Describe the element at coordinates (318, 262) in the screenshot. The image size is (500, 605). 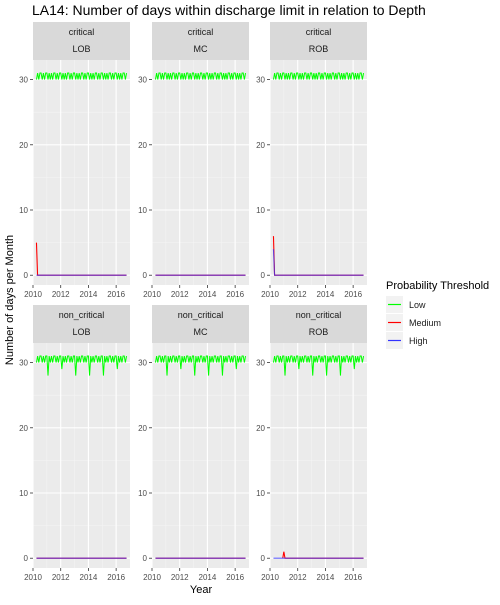
I see `series-line-high` at that location.